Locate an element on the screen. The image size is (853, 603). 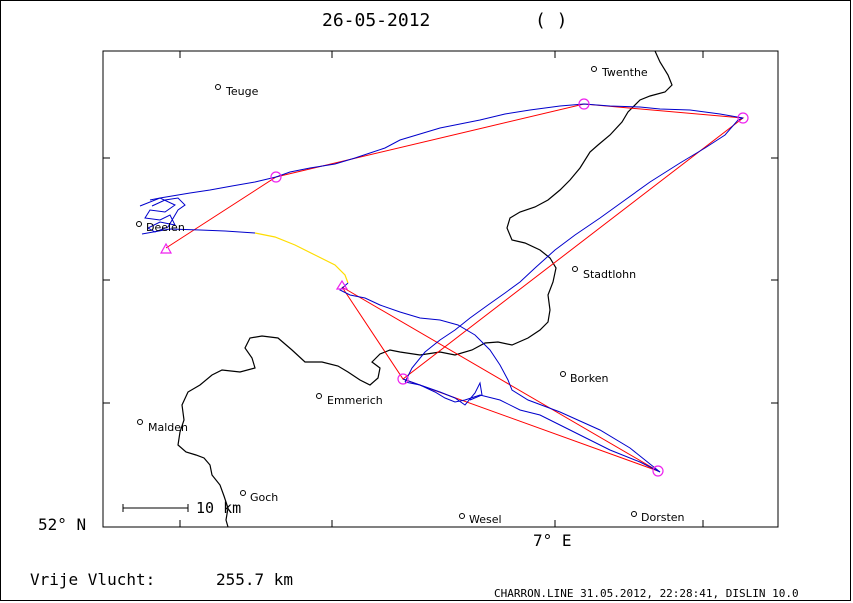
place-label: Deelen is located at coordinates (165, 227).